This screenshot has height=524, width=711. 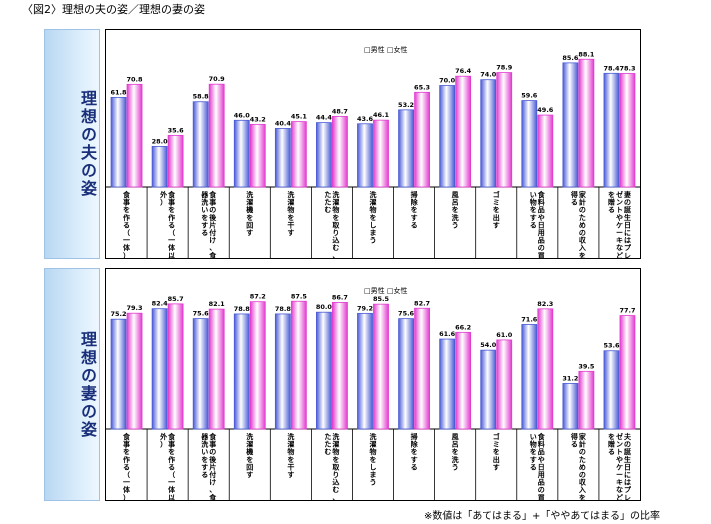 I want to click on data-label: 88.1, so click(x=586, y=54).